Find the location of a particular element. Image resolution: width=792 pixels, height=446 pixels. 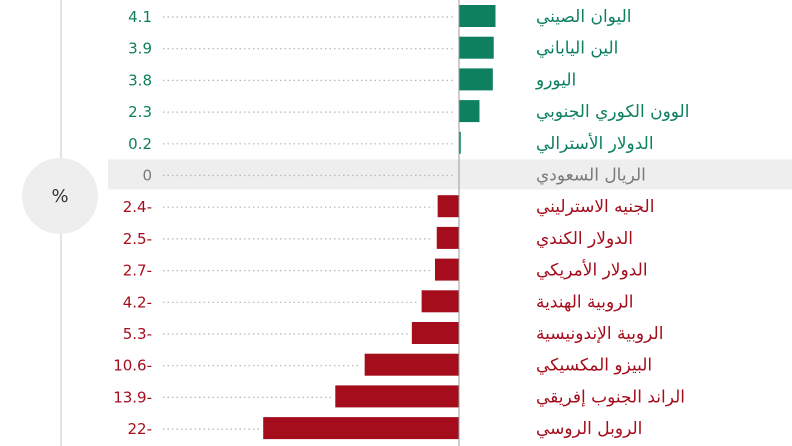

unit-label: % is located at coordinates (60, 196).